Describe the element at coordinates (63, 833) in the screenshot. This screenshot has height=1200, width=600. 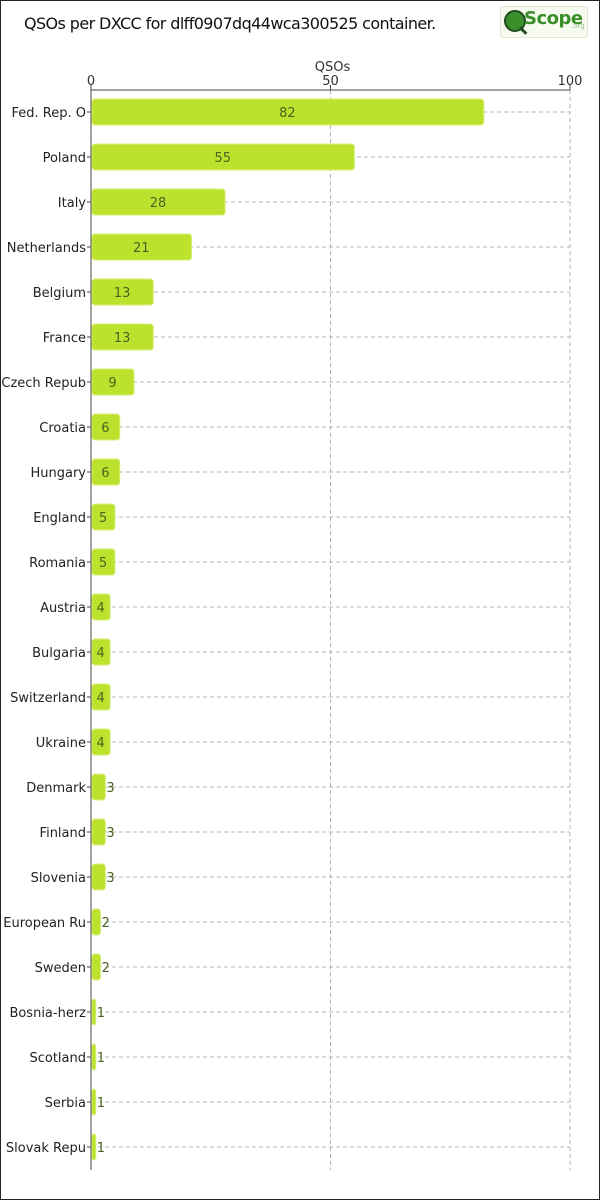
I see `category-label: Finland` at that location.